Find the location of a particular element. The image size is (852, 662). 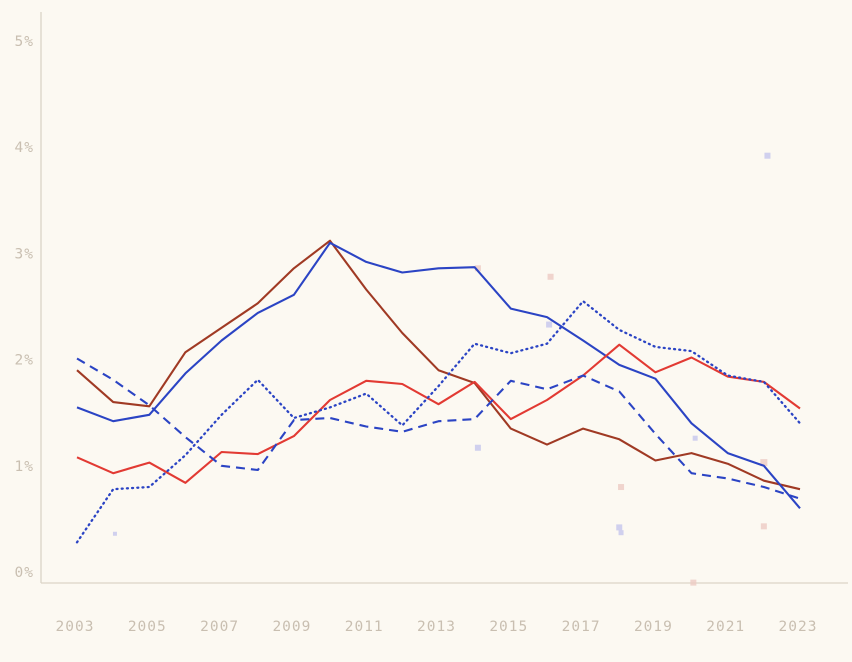

x-tick-label: 2009 is located at coordinates (291, 627).